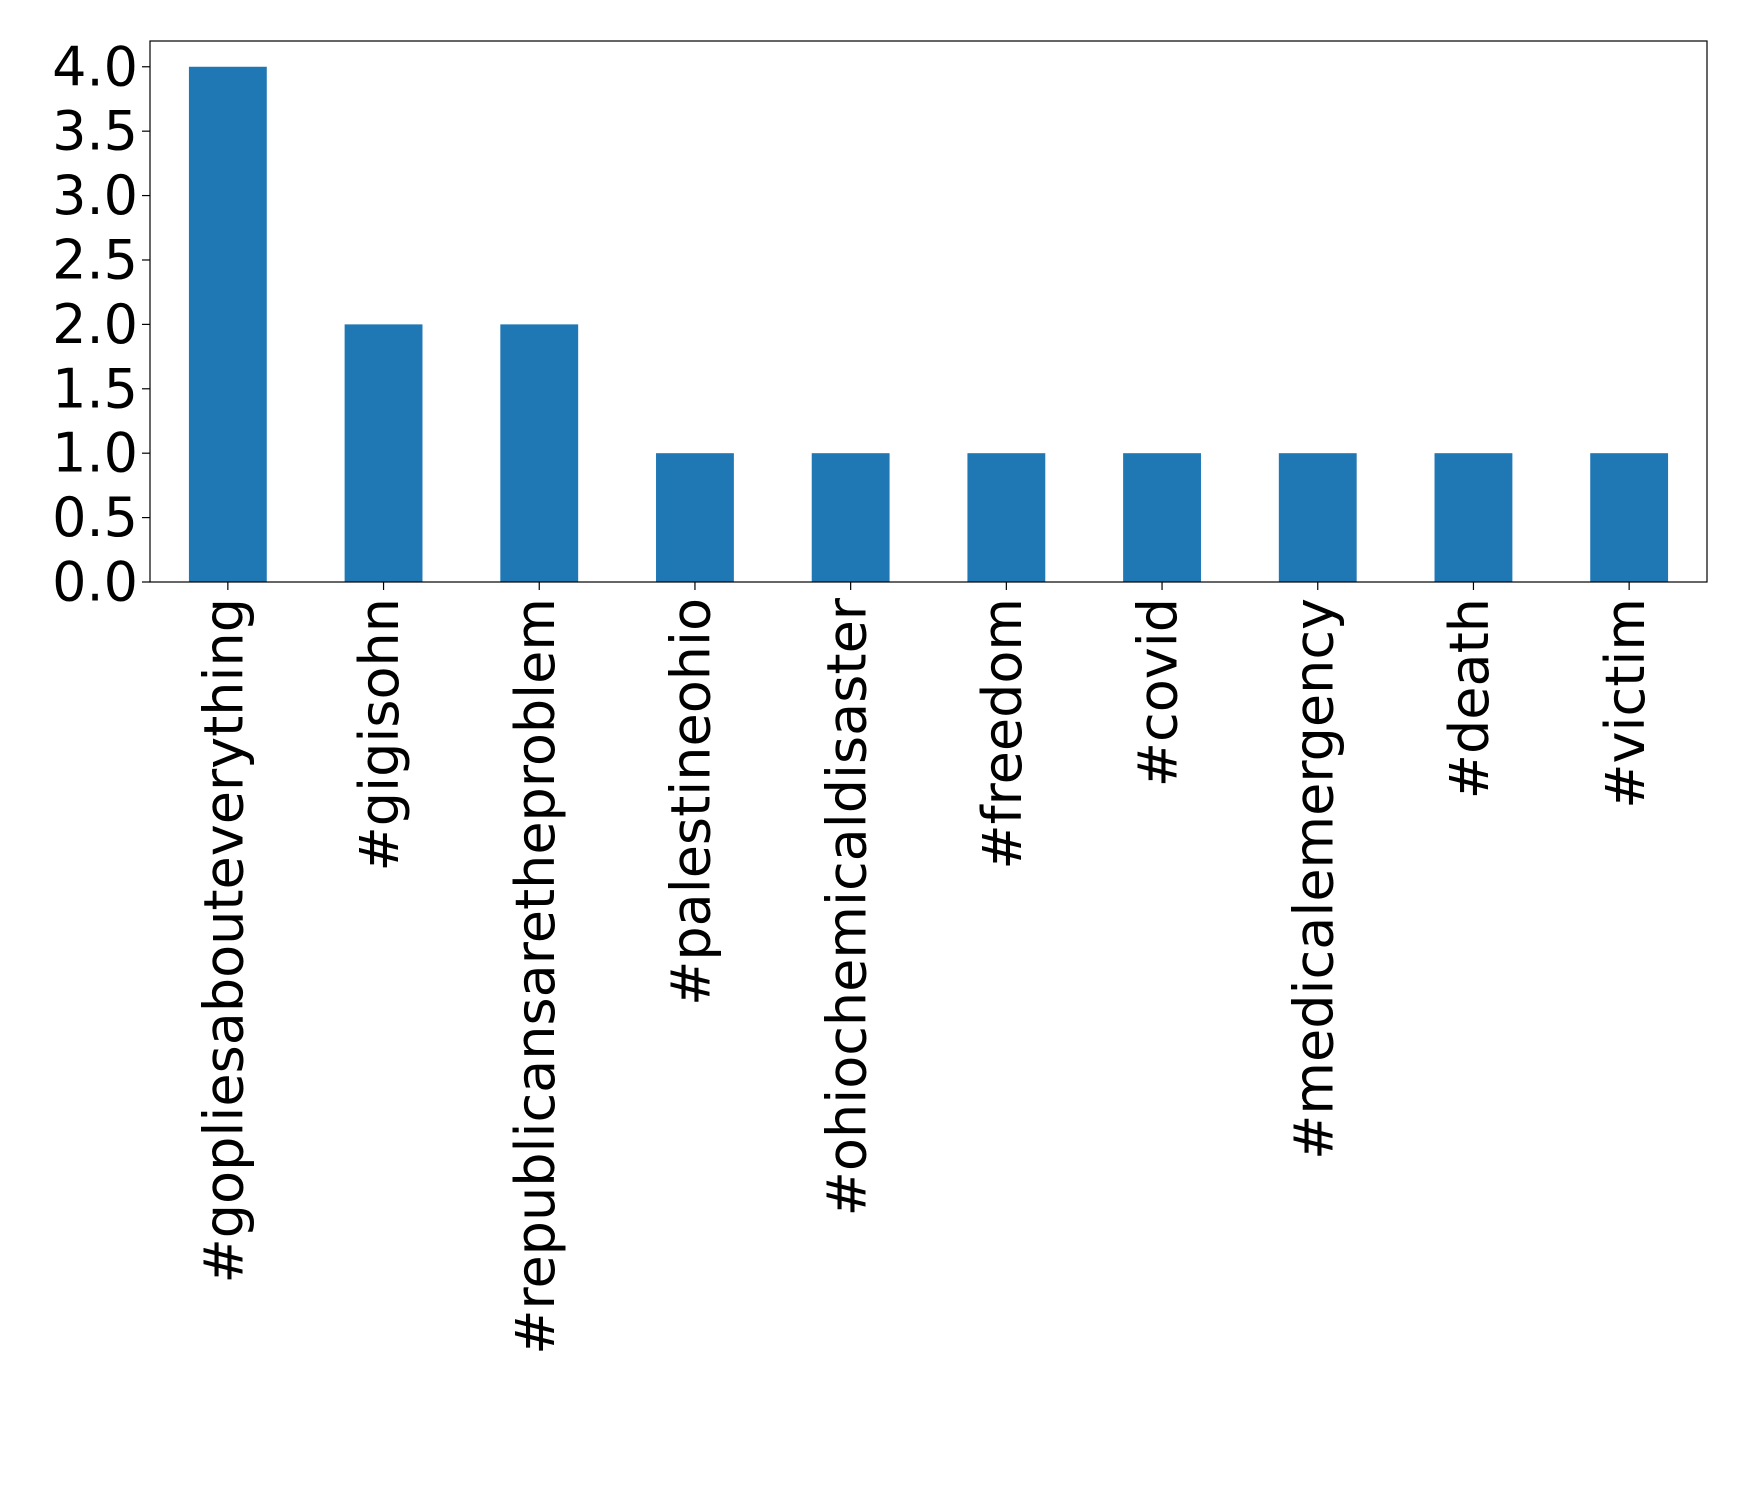 This screenshot has width=1739, height=1504. I want to click on bar-palestineohio, so click(695, 517).